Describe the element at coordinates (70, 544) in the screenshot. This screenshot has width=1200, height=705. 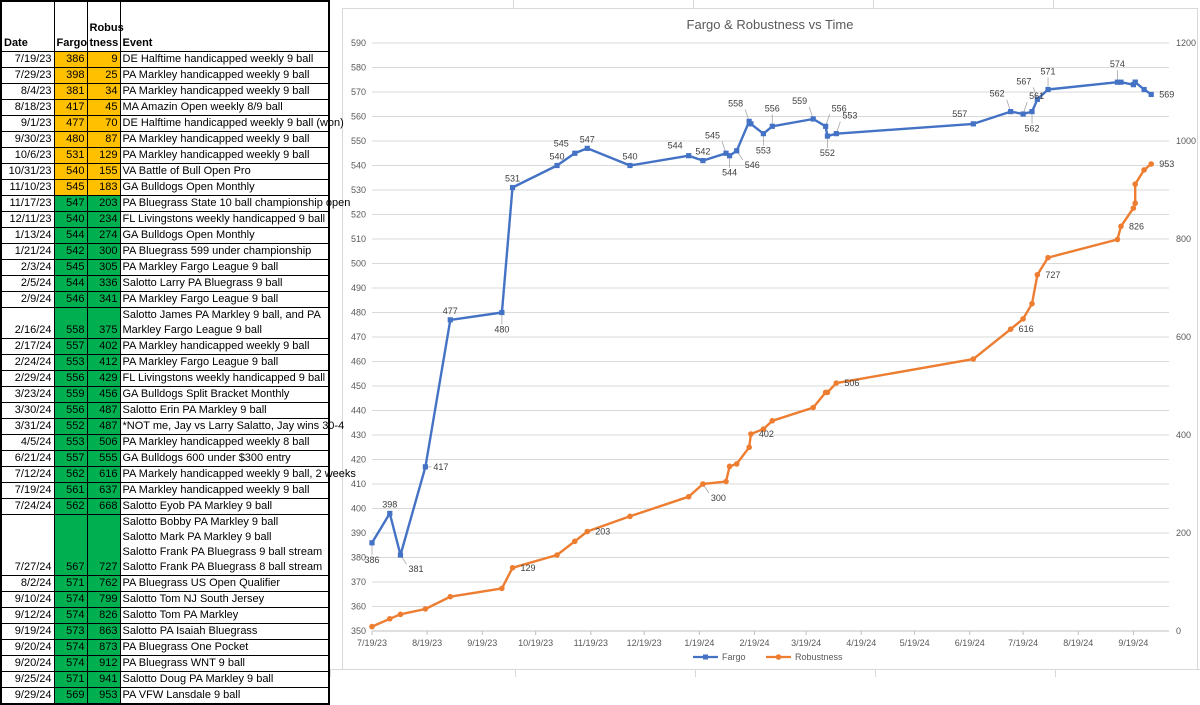
I see `cell-fargo: 567` at that location.